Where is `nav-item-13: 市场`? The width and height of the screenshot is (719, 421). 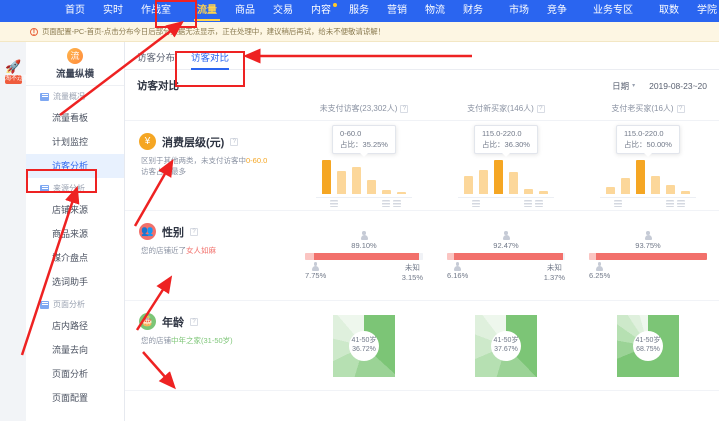
nav-item-13: 市场 is located at coordinates (519, 11).